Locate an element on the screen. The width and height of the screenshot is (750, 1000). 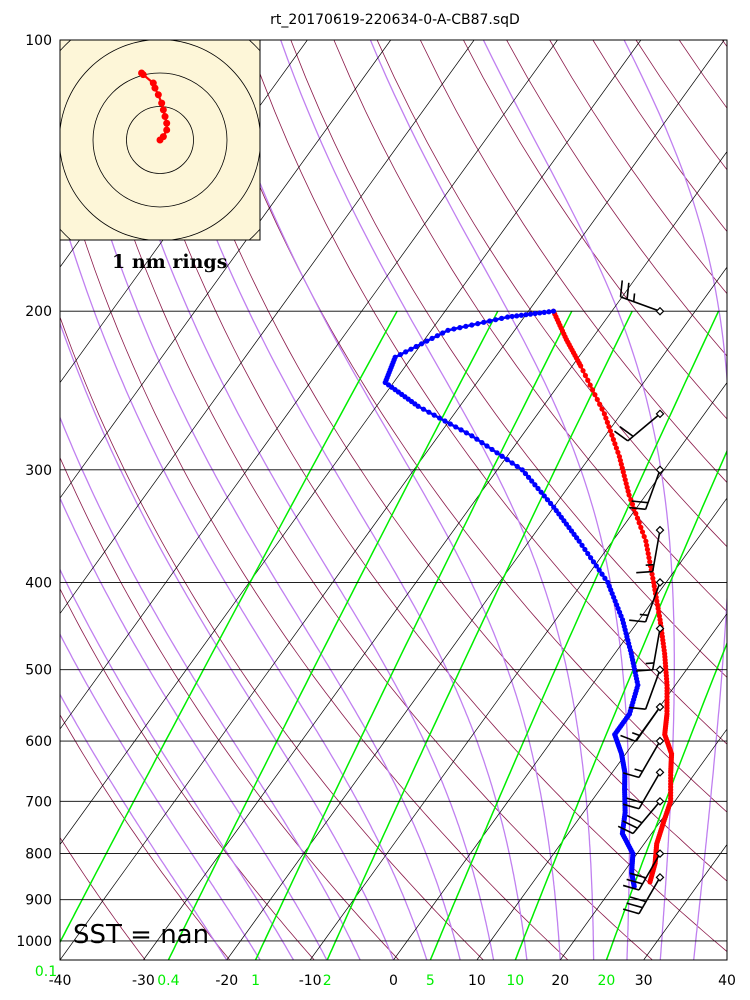
temperature-tick-label: 10 is located at coordinates (477, 981).